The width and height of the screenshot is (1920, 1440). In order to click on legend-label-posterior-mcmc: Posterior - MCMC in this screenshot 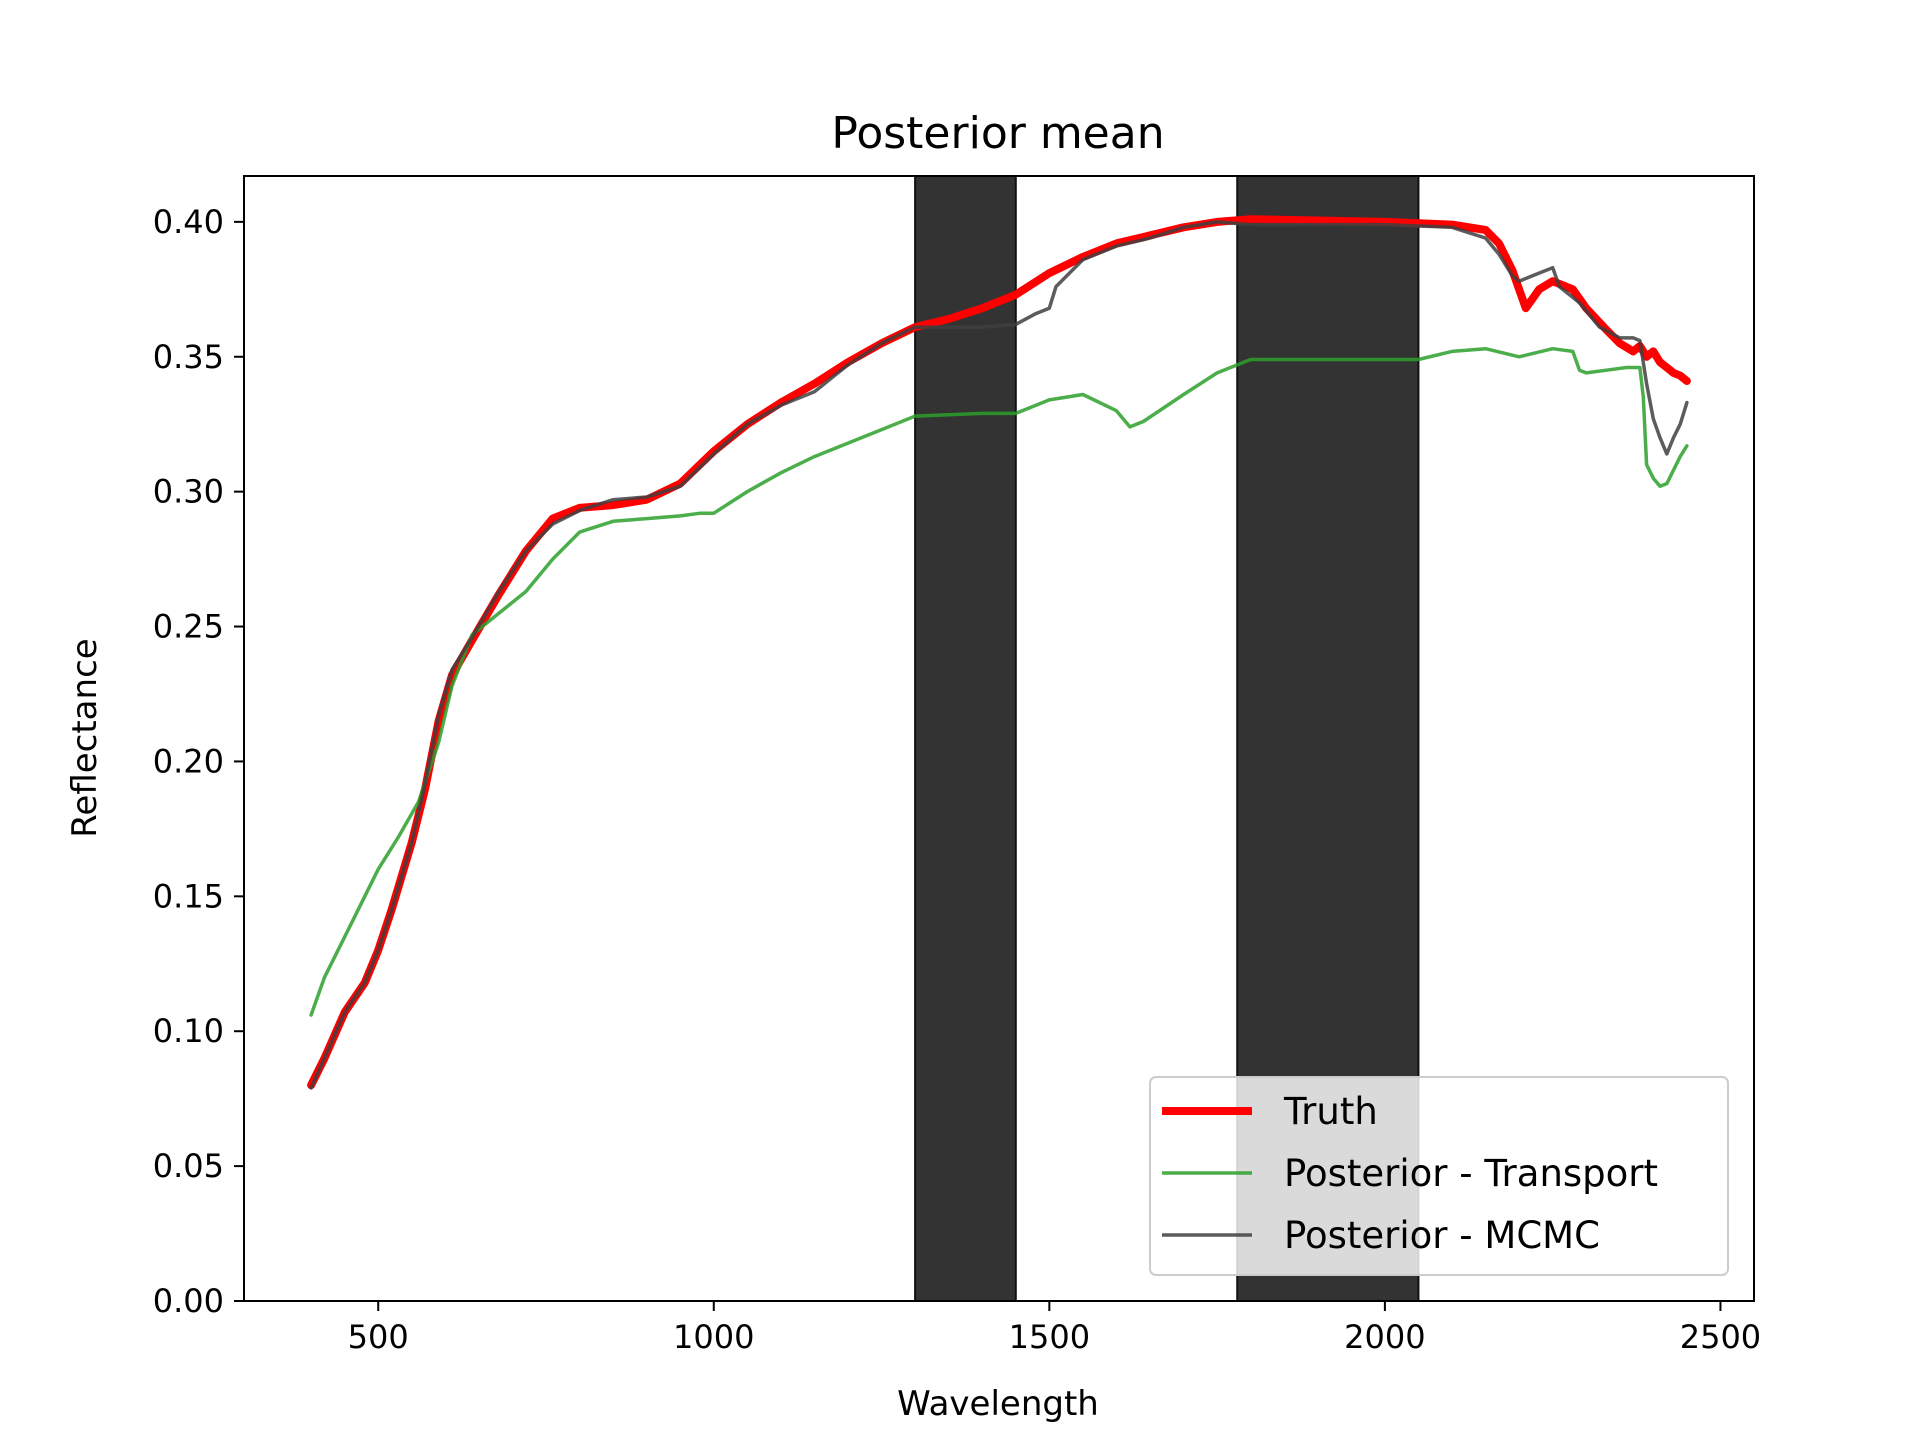, I will do `click(1442, 1235)`.